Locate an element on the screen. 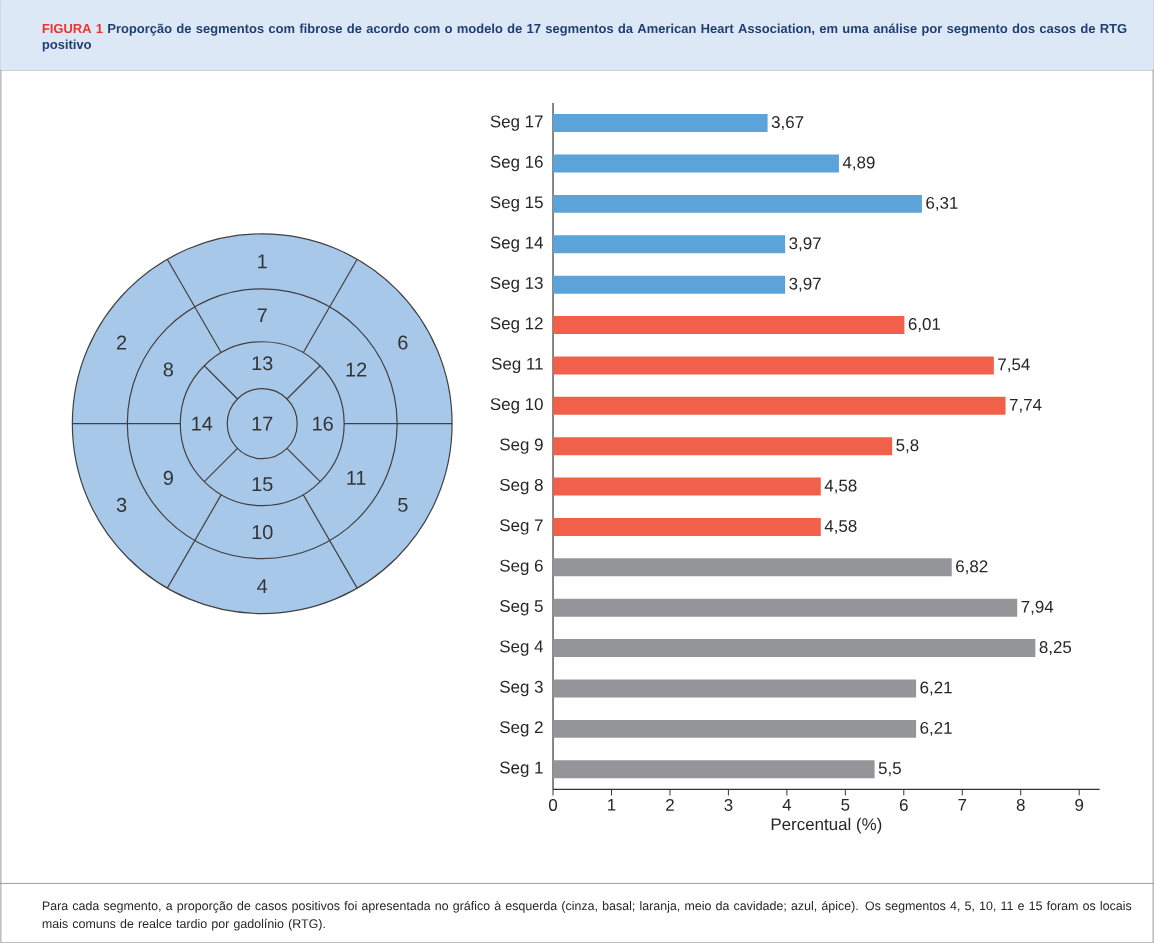  y-tick-label: Seg 3 is located at coordinates (521, 688).